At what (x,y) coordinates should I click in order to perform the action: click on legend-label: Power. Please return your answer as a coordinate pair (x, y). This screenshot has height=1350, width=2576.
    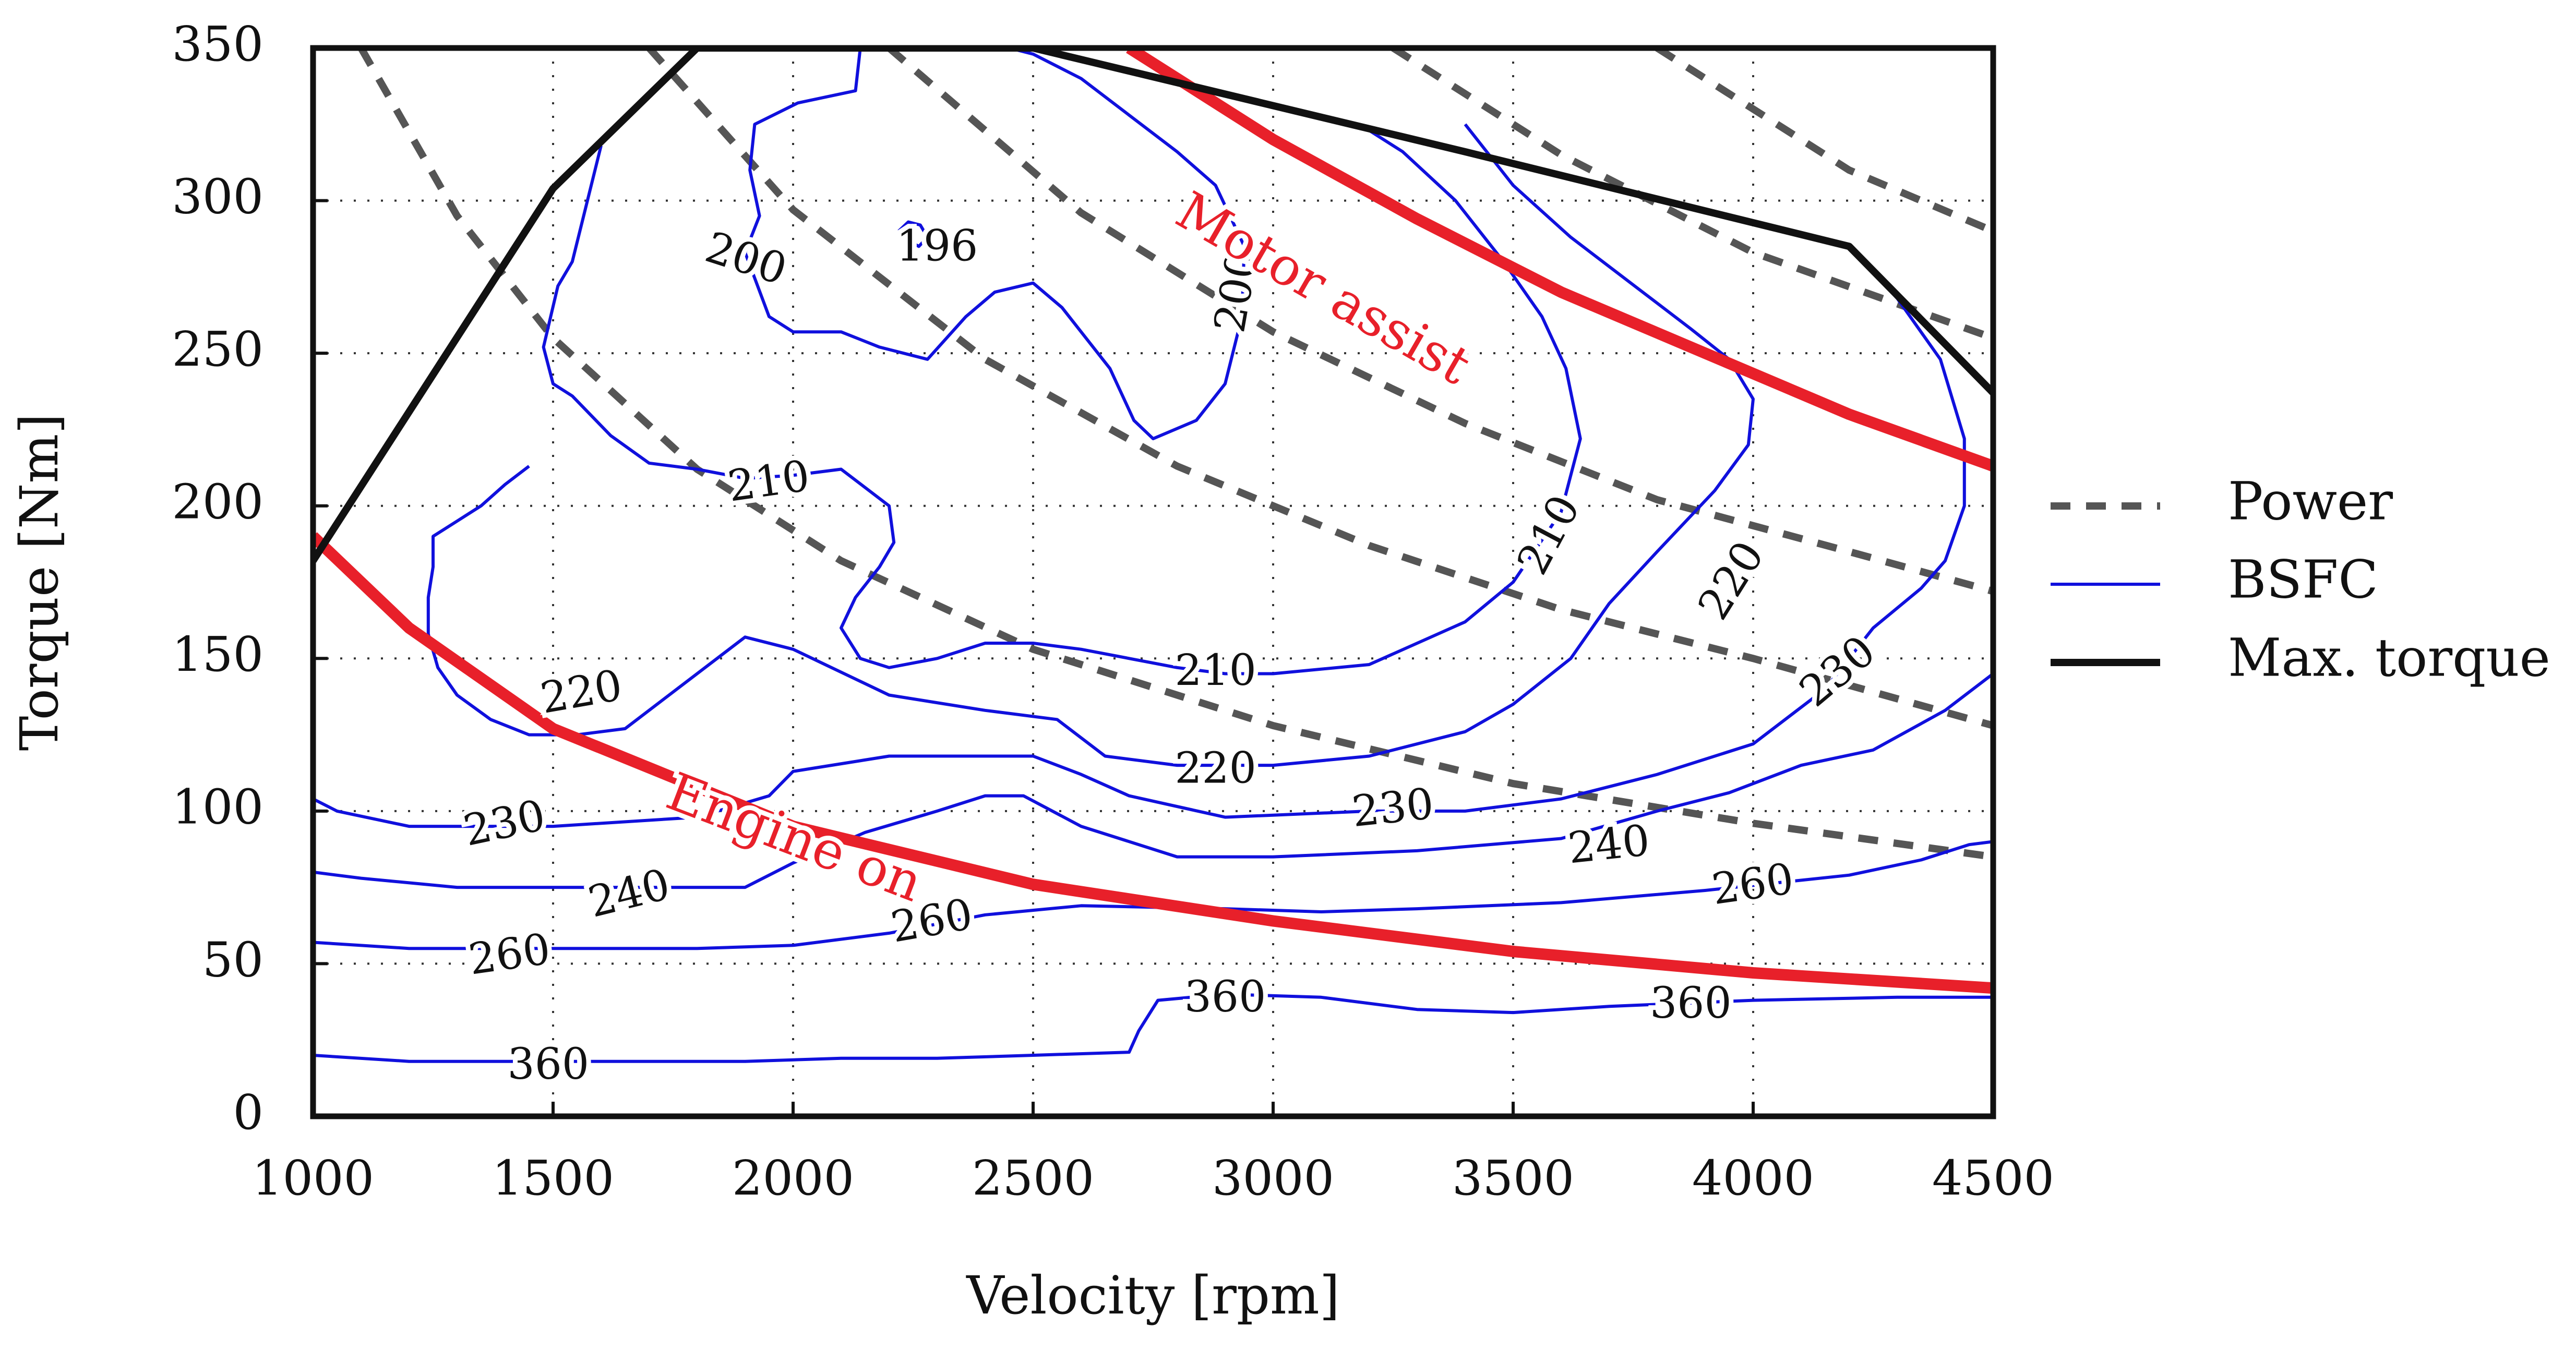
    Looking at the image, I should click on (2310, 501).